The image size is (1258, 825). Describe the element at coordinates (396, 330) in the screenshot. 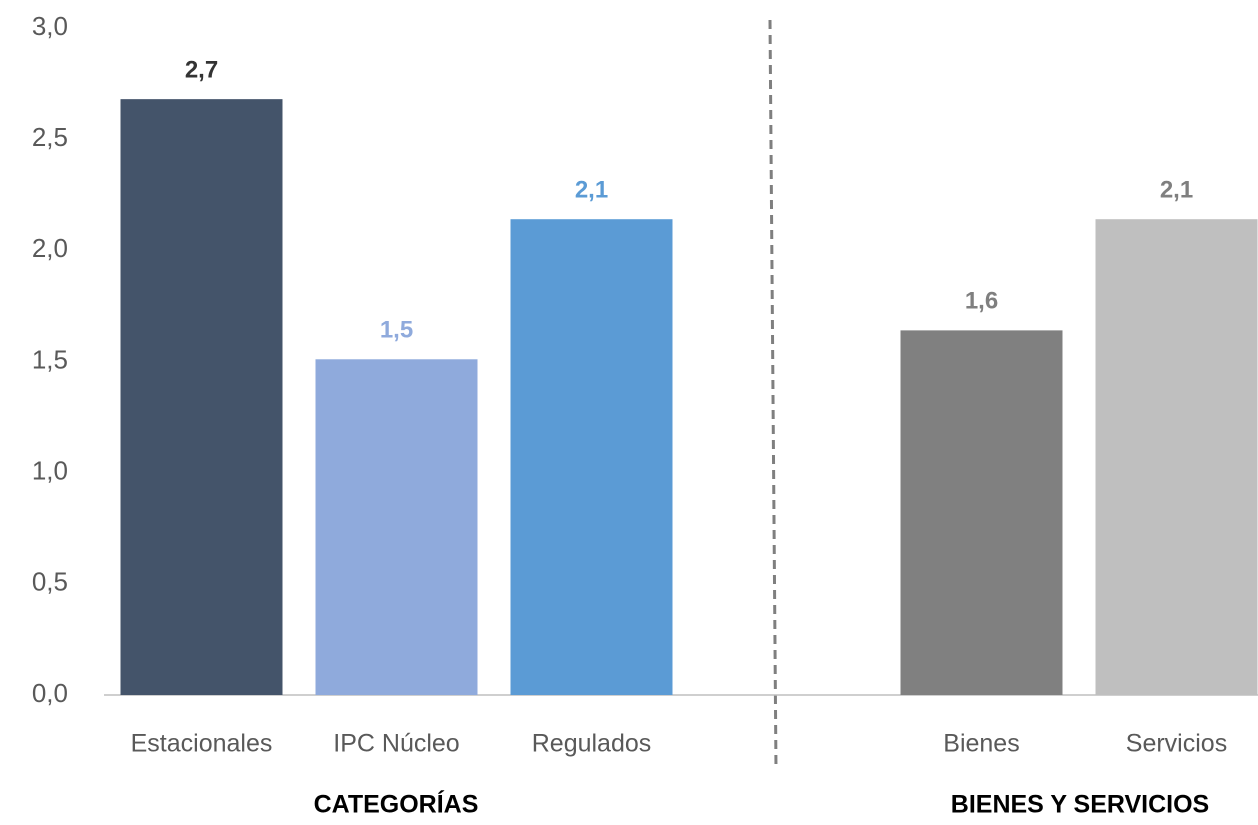

I see `value-label: 1,5` at that location.